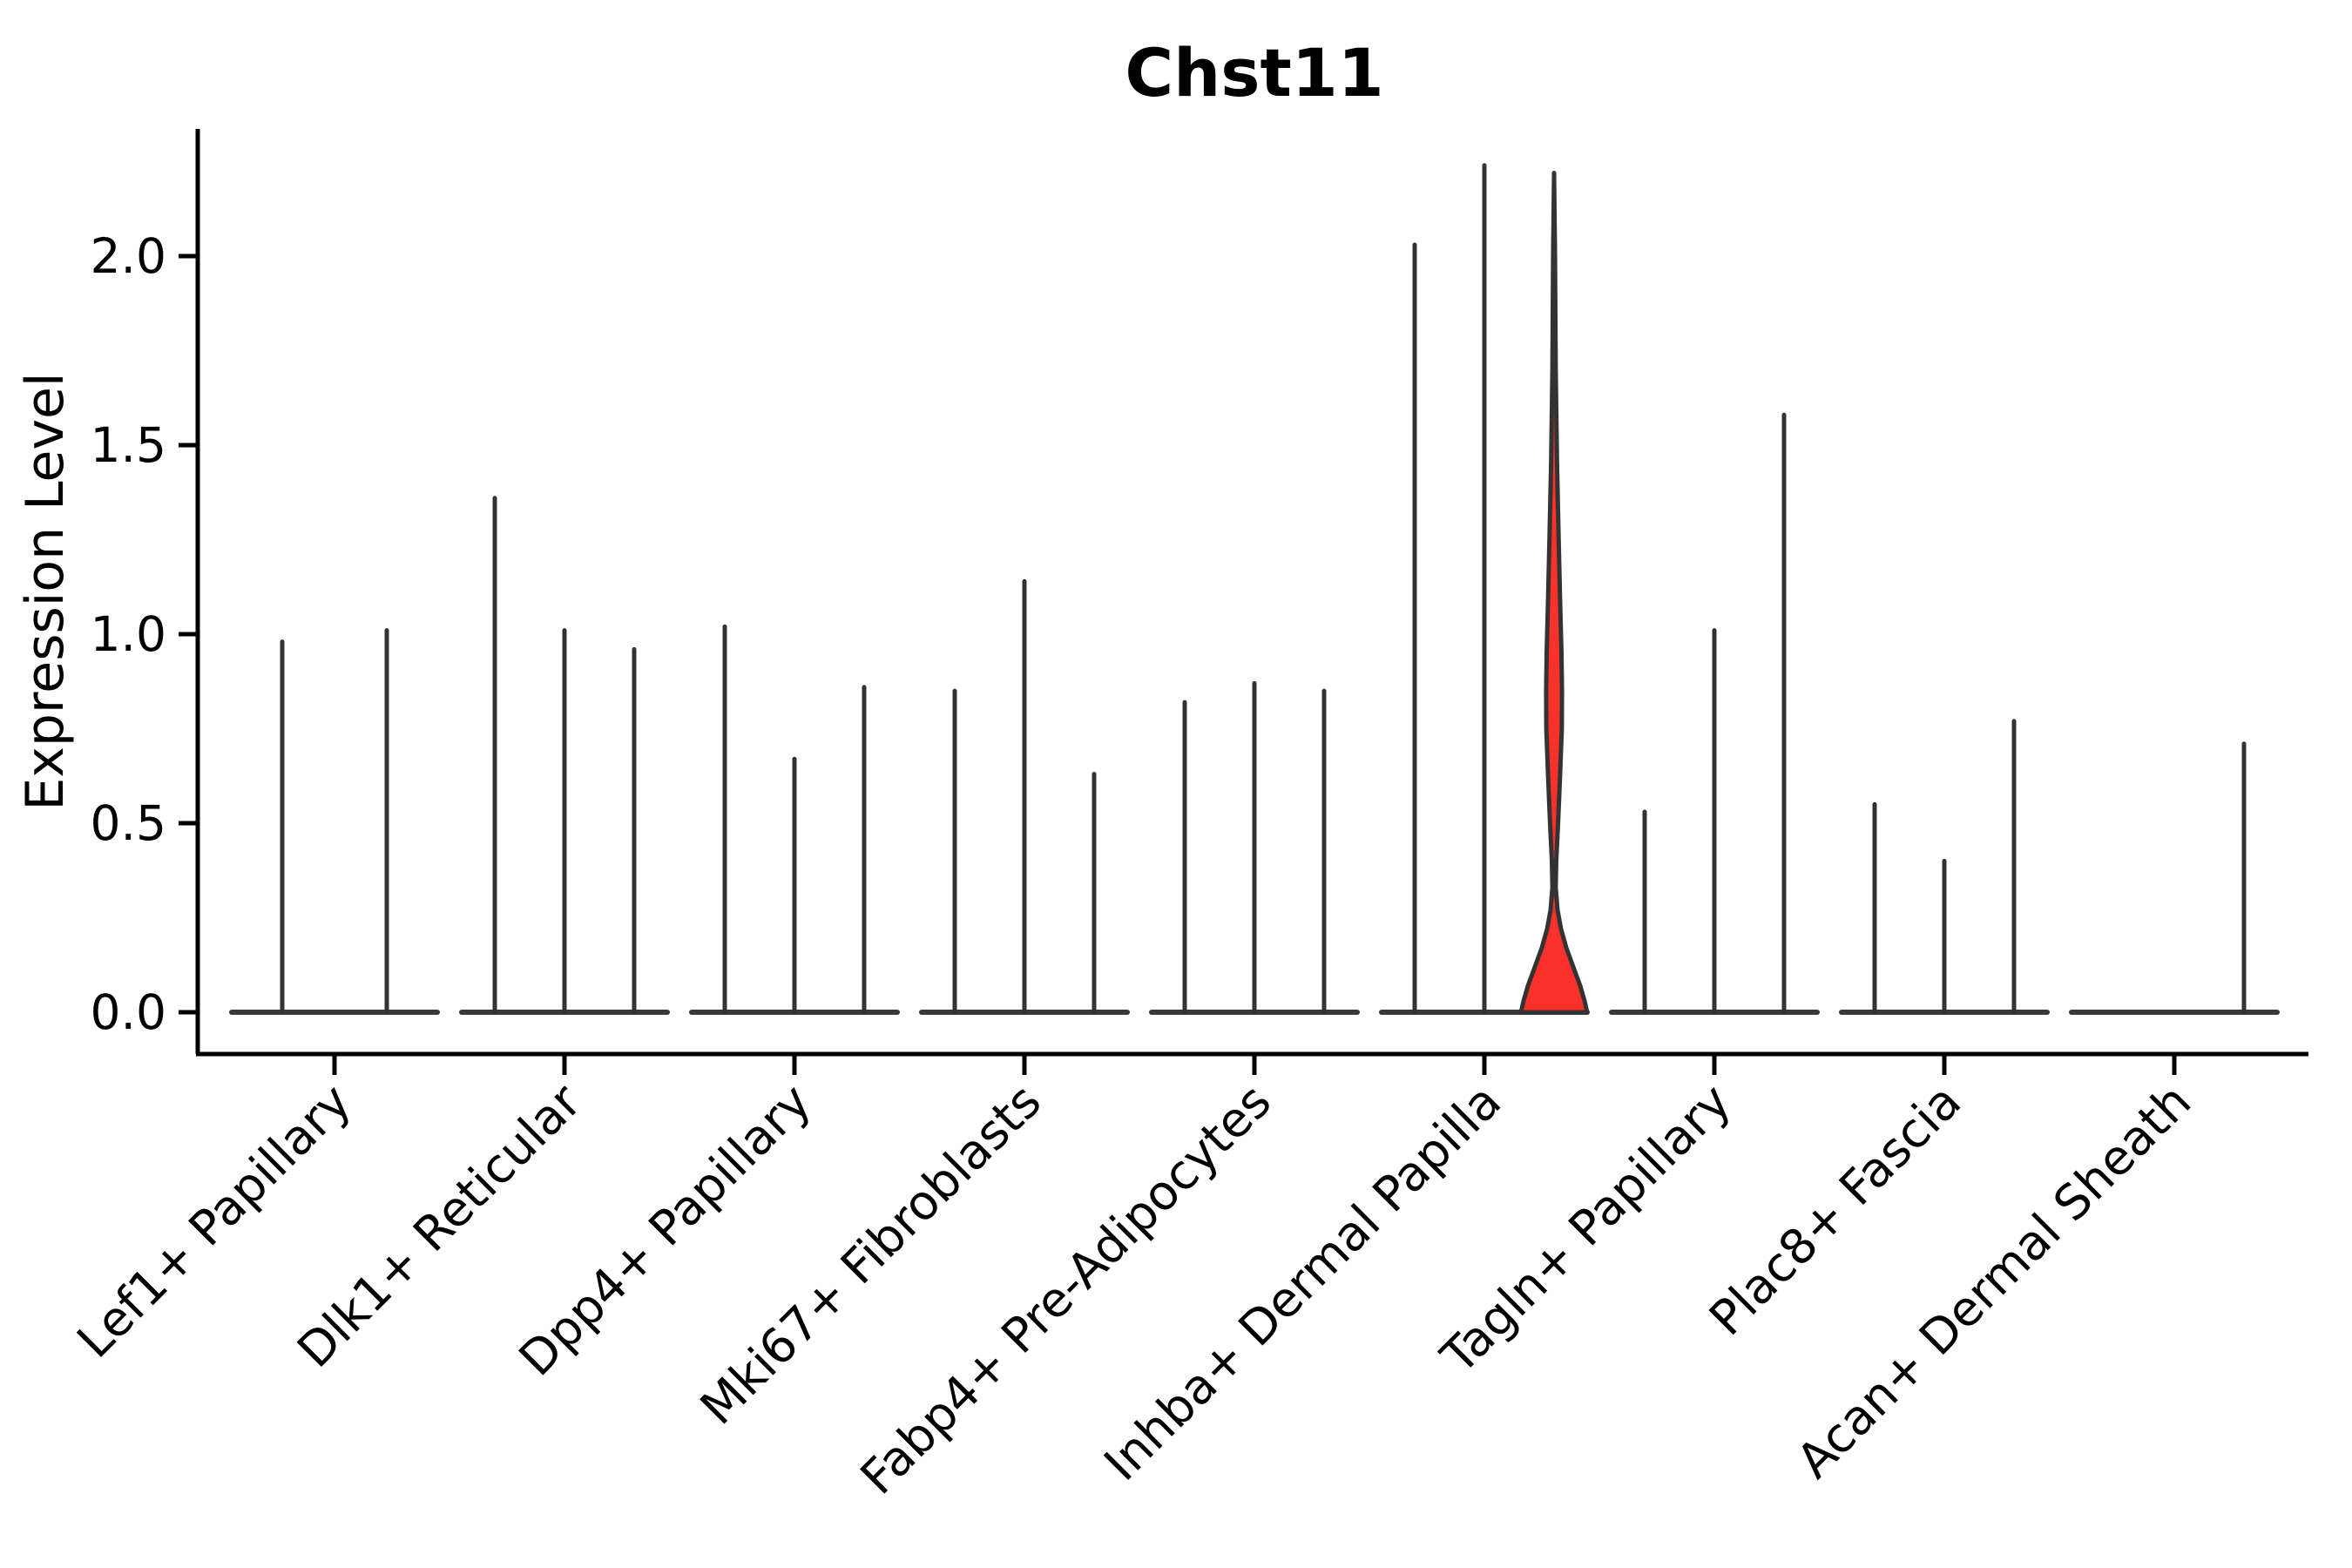 The height and width of the screenshot is (1568, 2352). What do you see at coordinates (1554, 593) in the screenshot?
I see `violin-highlighted` at bounding box center [1554, 593].